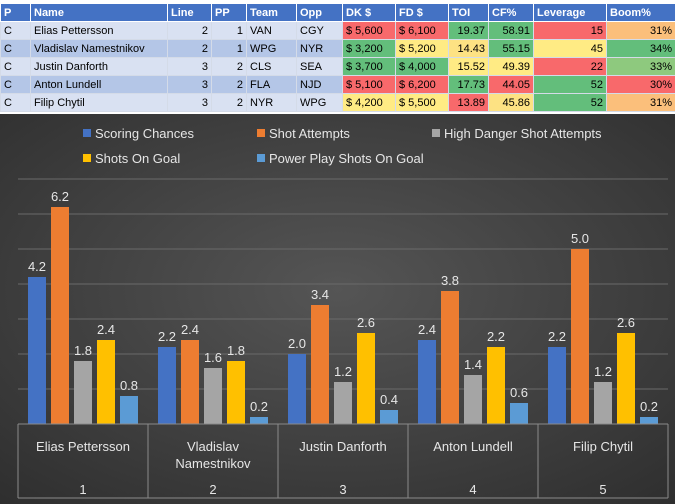 This screenshot has width=675, height=504. Describe the element at coordinates (271, 66) in the screenshot. I see `cell-team: CLS` at that location.